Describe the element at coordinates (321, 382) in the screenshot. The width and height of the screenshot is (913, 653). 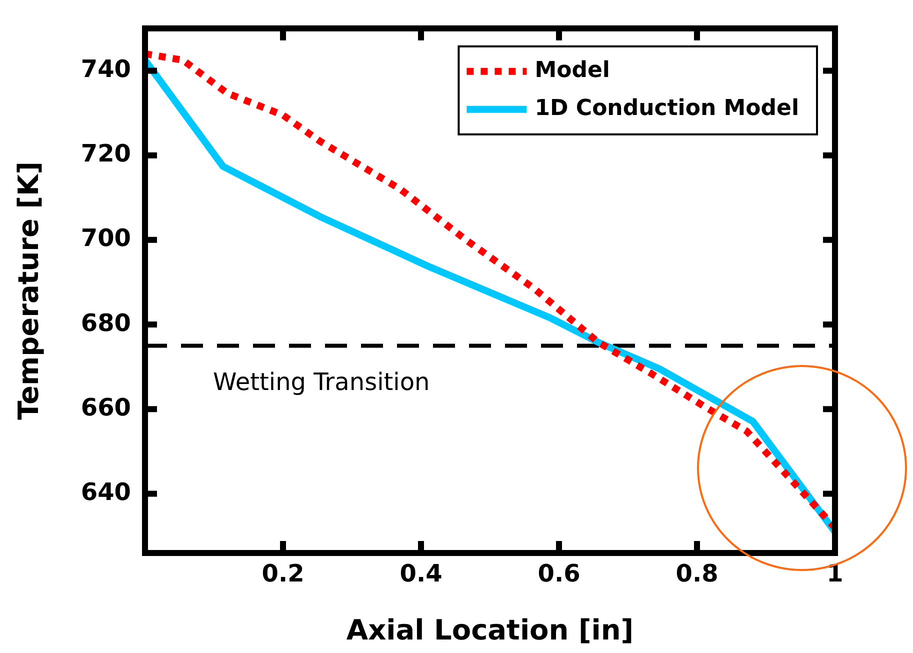
I see `ref-line-label: Wetting Transition` at that location.